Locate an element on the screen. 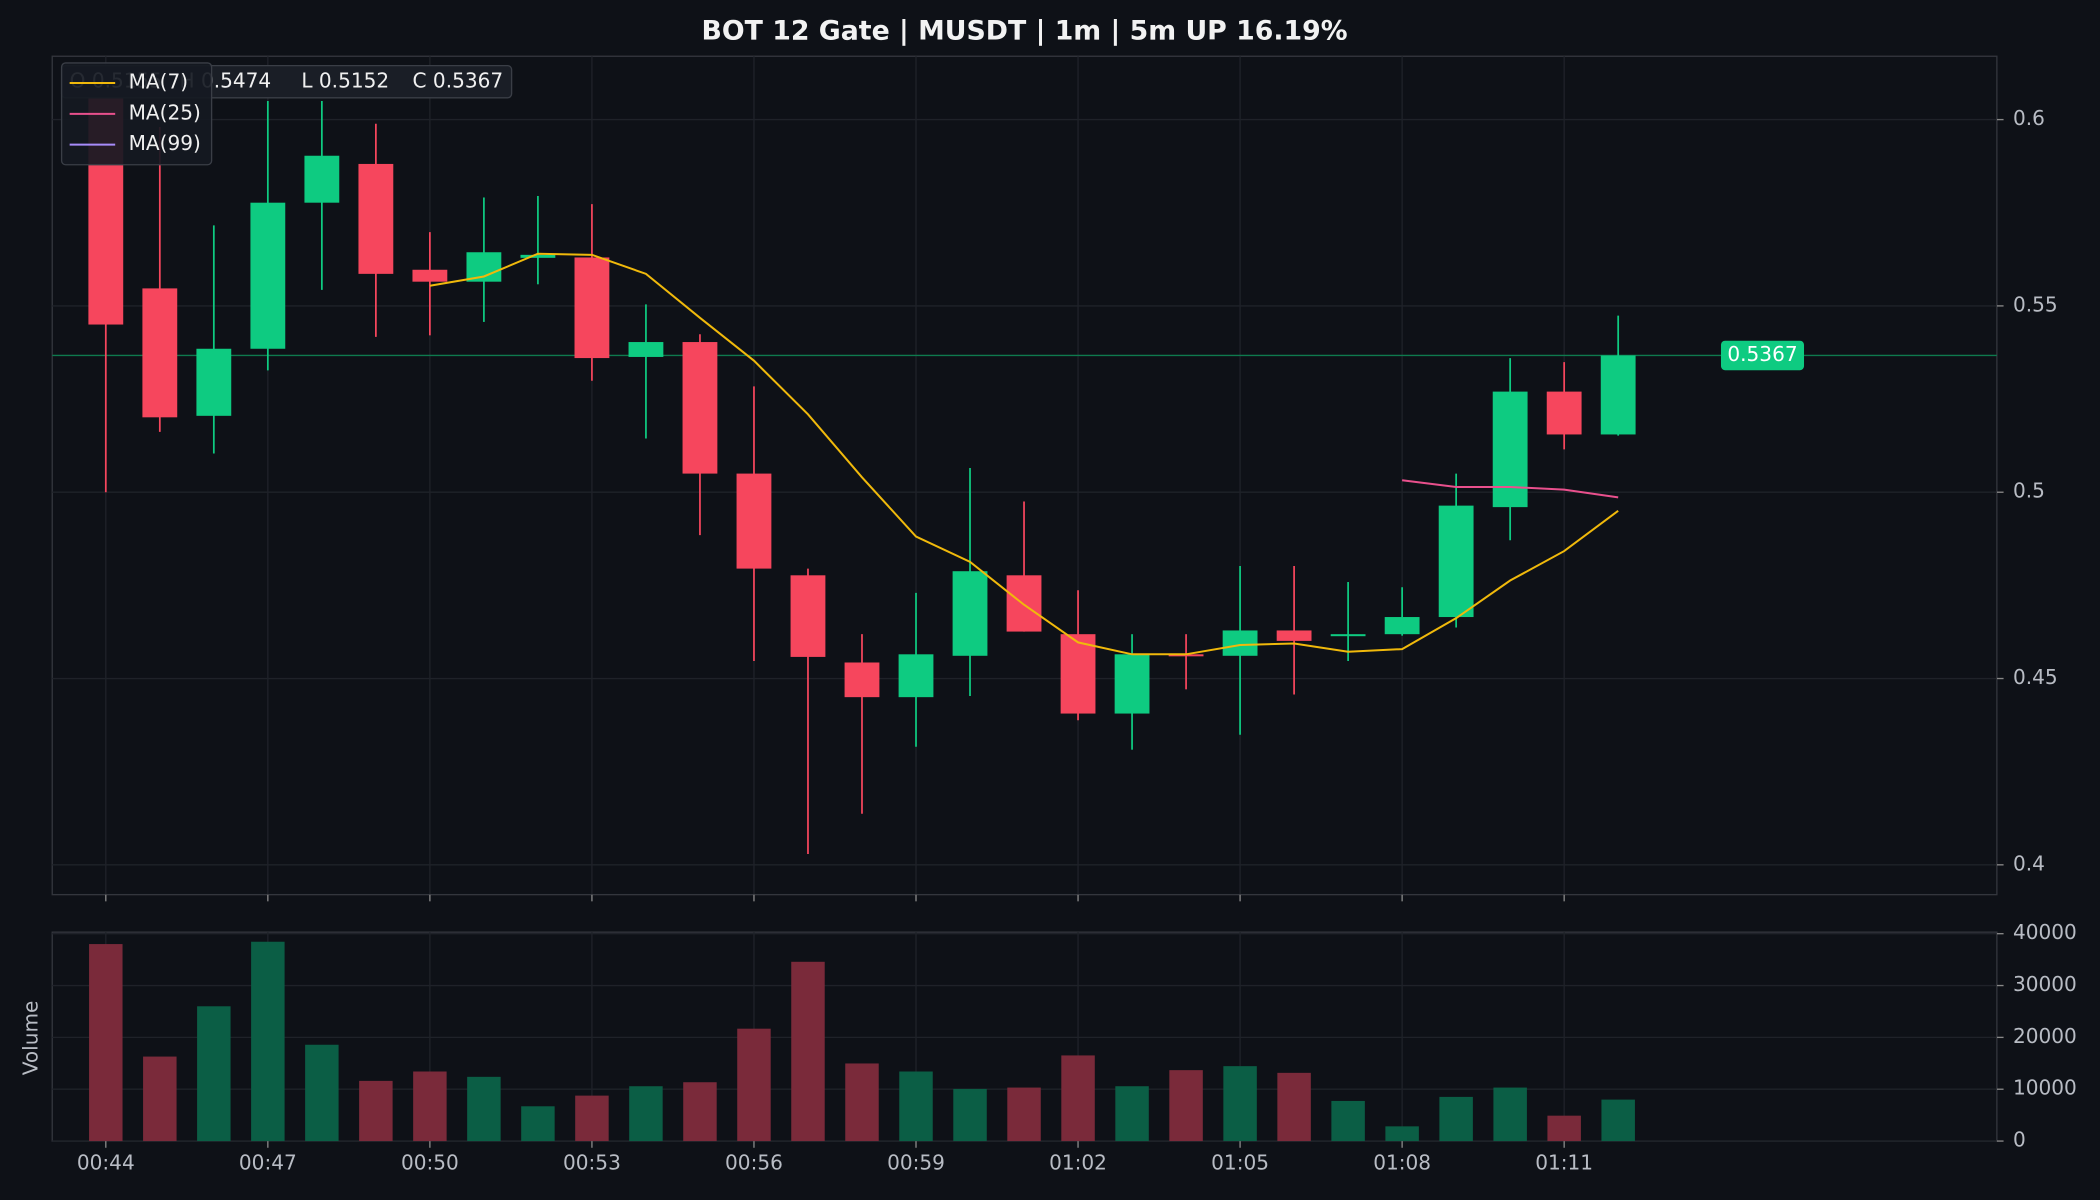  y-tick-label: 20000 is located at coordinates (2045, 1036).